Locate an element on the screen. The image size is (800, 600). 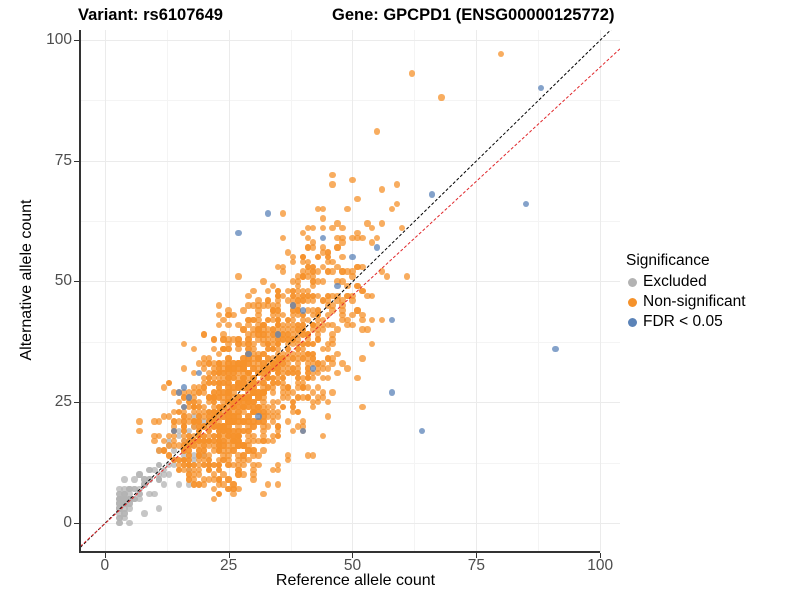
gridline-major-horizontal is located at coordinates (350, 161).